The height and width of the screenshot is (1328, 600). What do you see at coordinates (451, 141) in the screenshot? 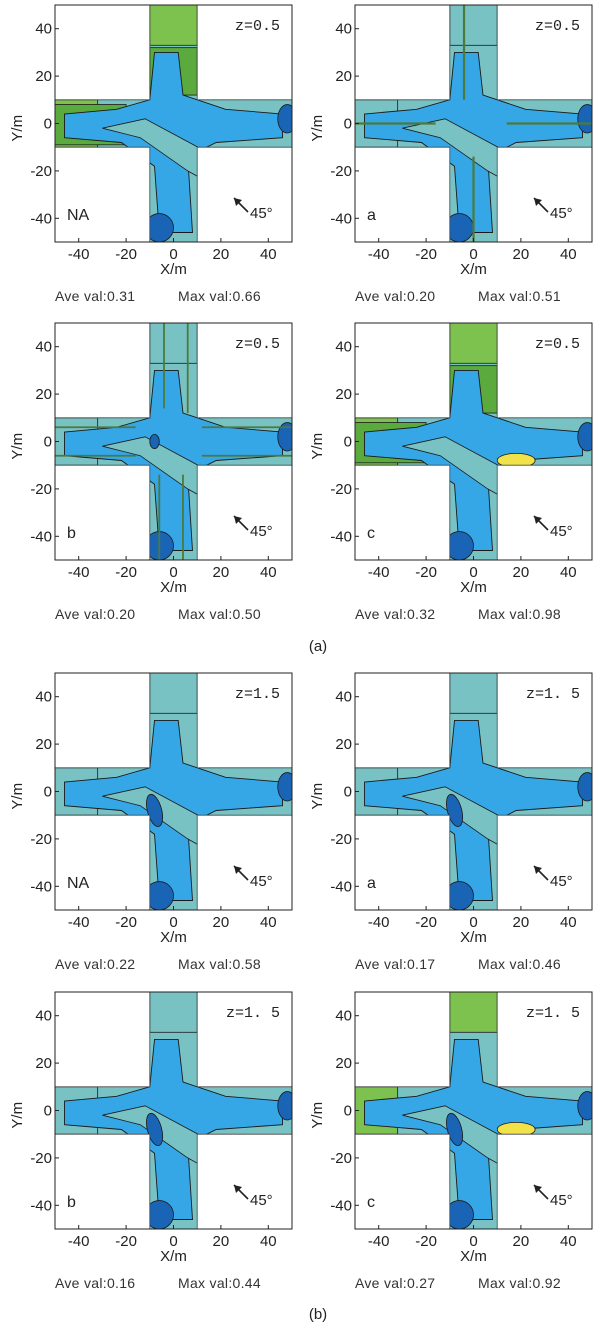
I see `contour-plot: -40 -20 0 20 40 40 20 0 -20 -40 X/m Y/m z=0.5 a 45°` at bounding box center [451, 141].